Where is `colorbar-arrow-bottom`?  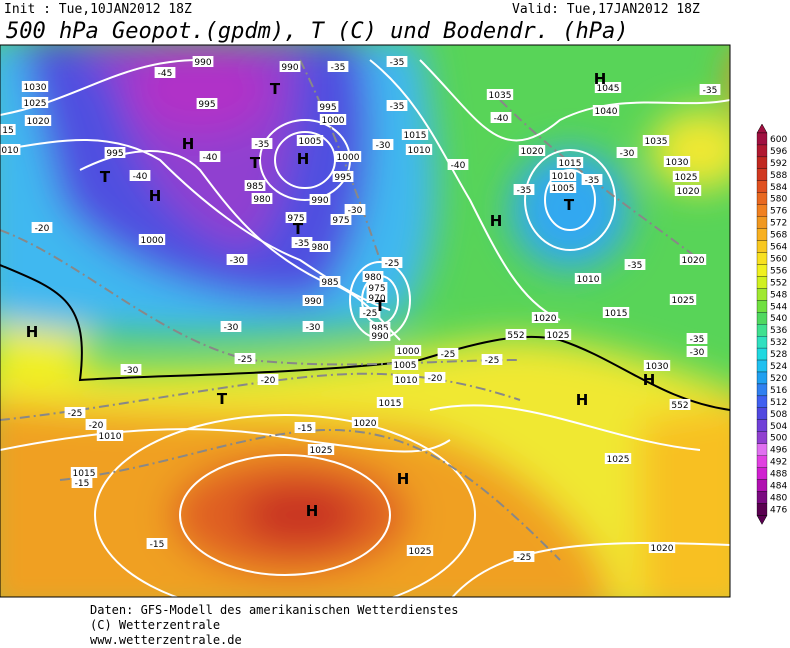
colorbar-arrow-bottom is located at coordinates (762, 520).